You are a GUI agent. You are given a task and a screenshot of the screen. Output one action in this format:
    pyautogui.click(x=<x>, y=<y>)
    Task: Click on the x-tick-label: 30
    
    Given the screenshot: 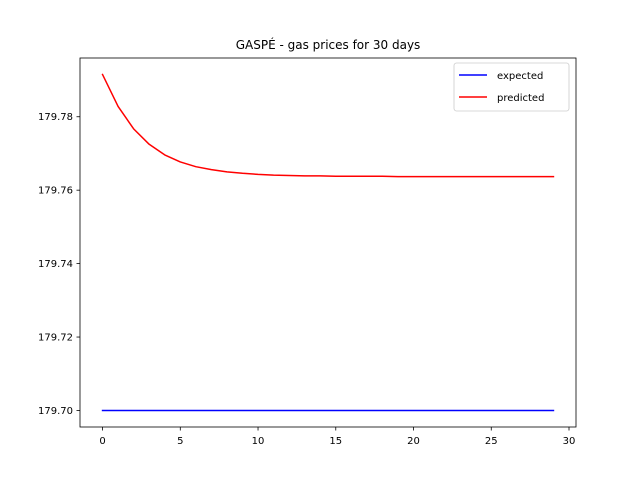 What is the action you would take?
    pyautogui.click(x=569, y=441)
    